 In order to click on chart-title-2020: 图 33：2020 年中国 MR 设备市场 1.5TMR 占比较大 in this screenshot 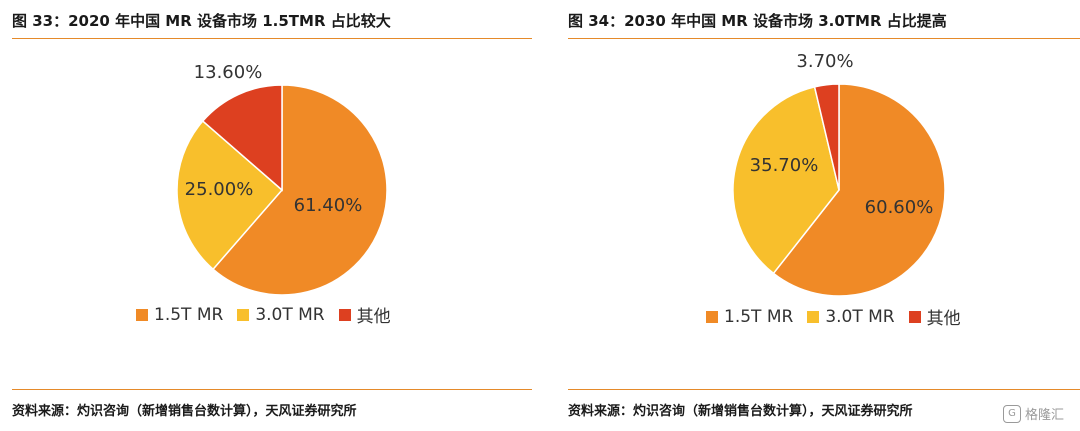, I will do `click(201, 21)`.